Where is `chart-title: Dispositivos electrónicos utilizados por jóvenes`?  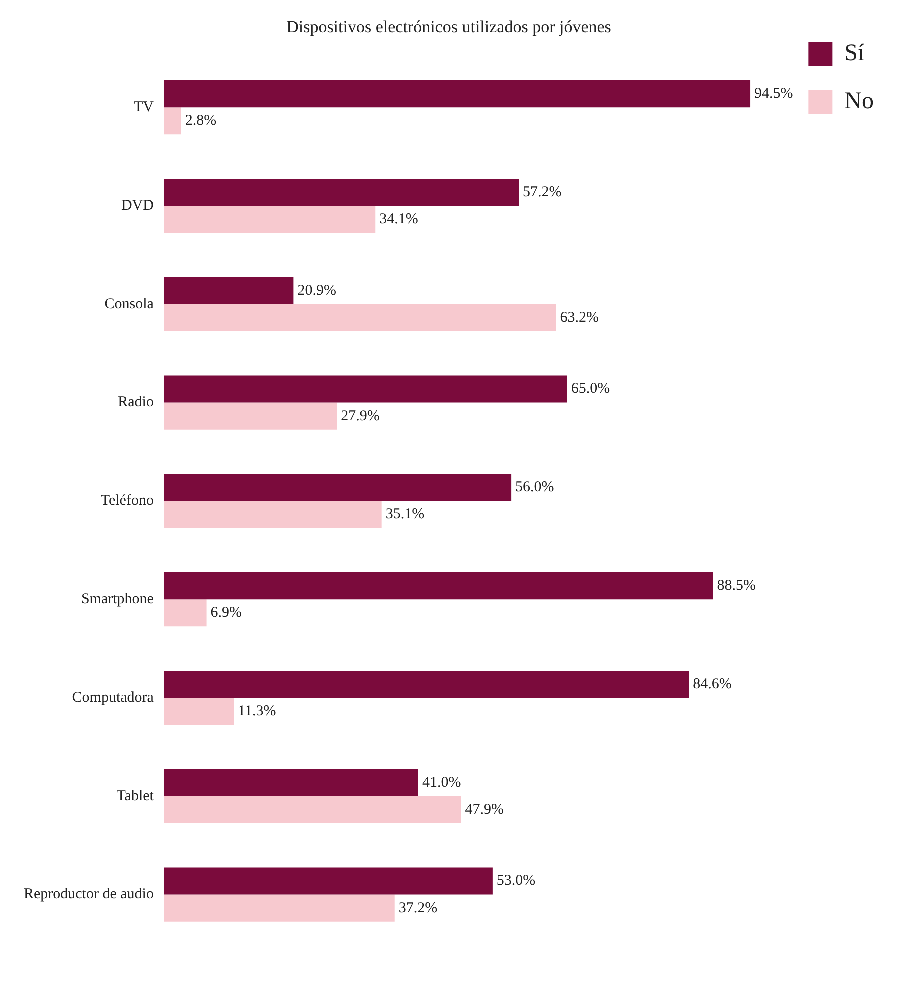 chart-title: Dispositivos electrónicos utilizados por jóvenes is located at coordinates (449, 27).